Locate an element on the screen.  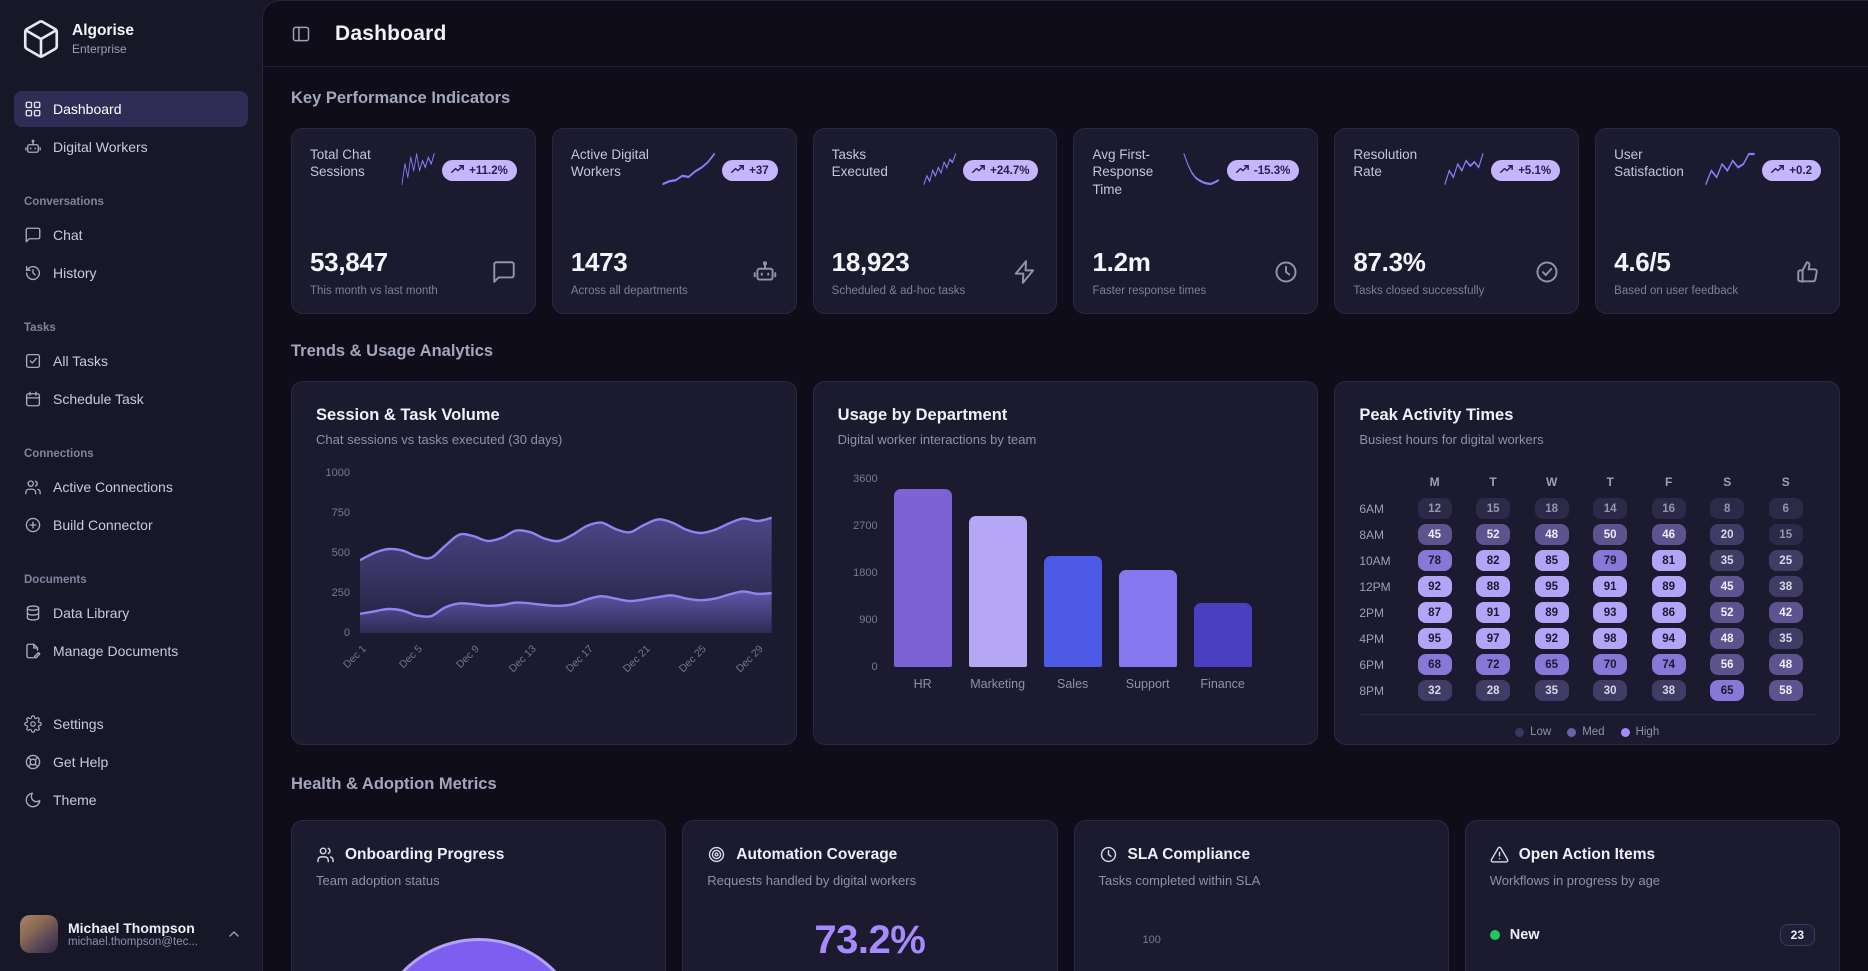
sidebar-item-dashboard: Dashboard is located at coordinates (131, 109).